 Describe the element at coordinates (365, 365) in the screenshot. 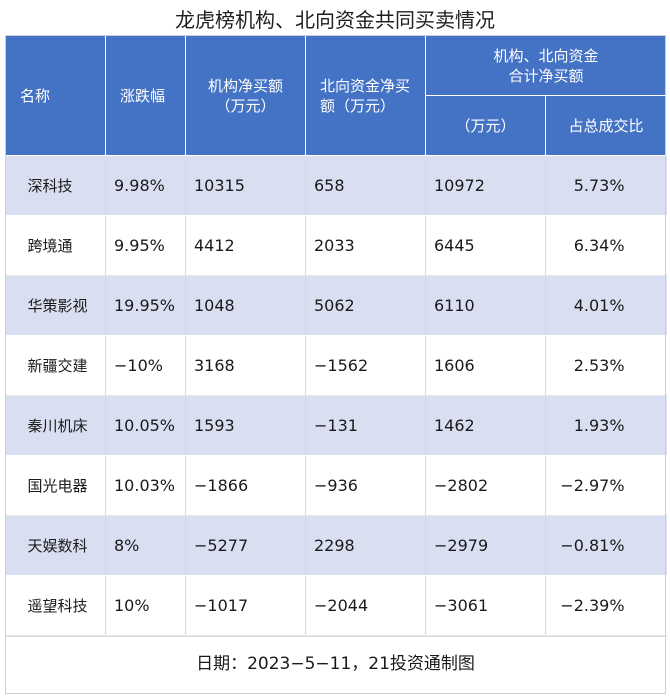

I see `cell-north: −1562` at that location.